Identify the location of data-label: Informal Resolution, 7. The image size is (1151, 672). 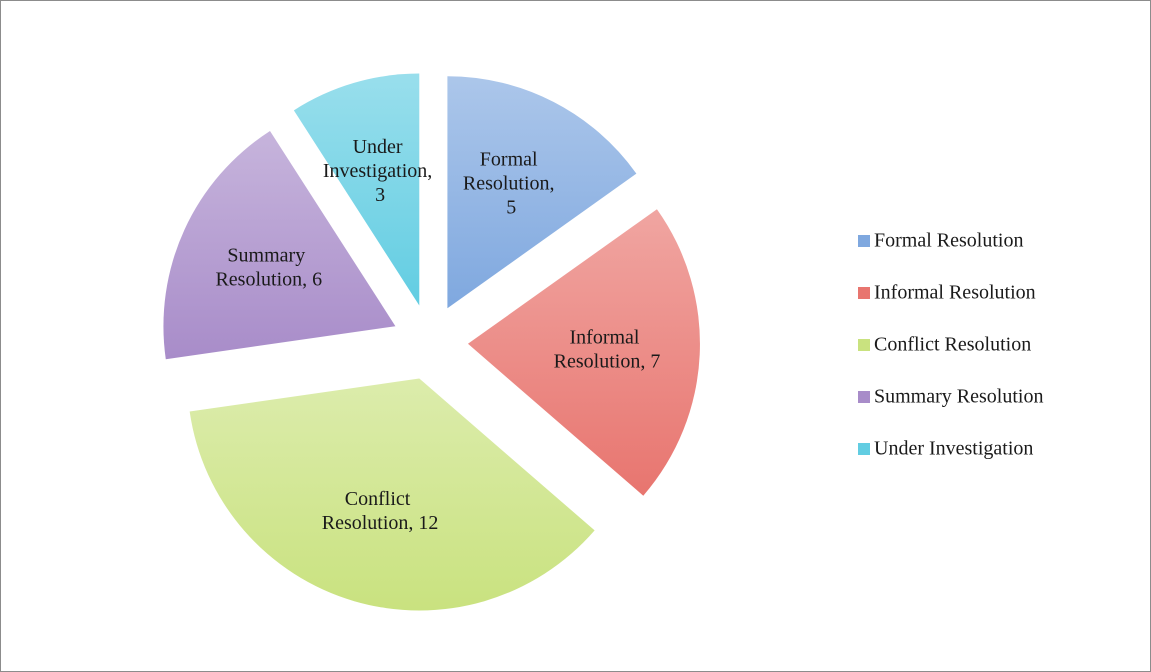
(607, 349).